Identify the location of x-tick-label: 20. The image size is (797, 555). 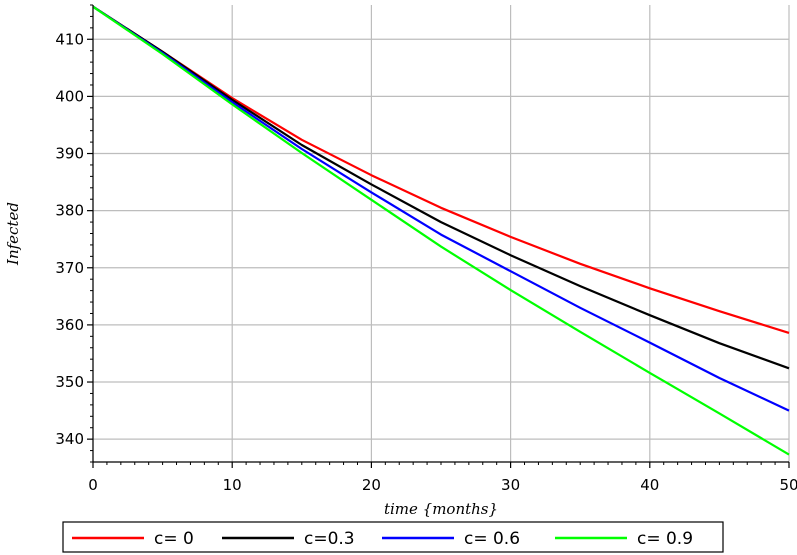
(371, 485).